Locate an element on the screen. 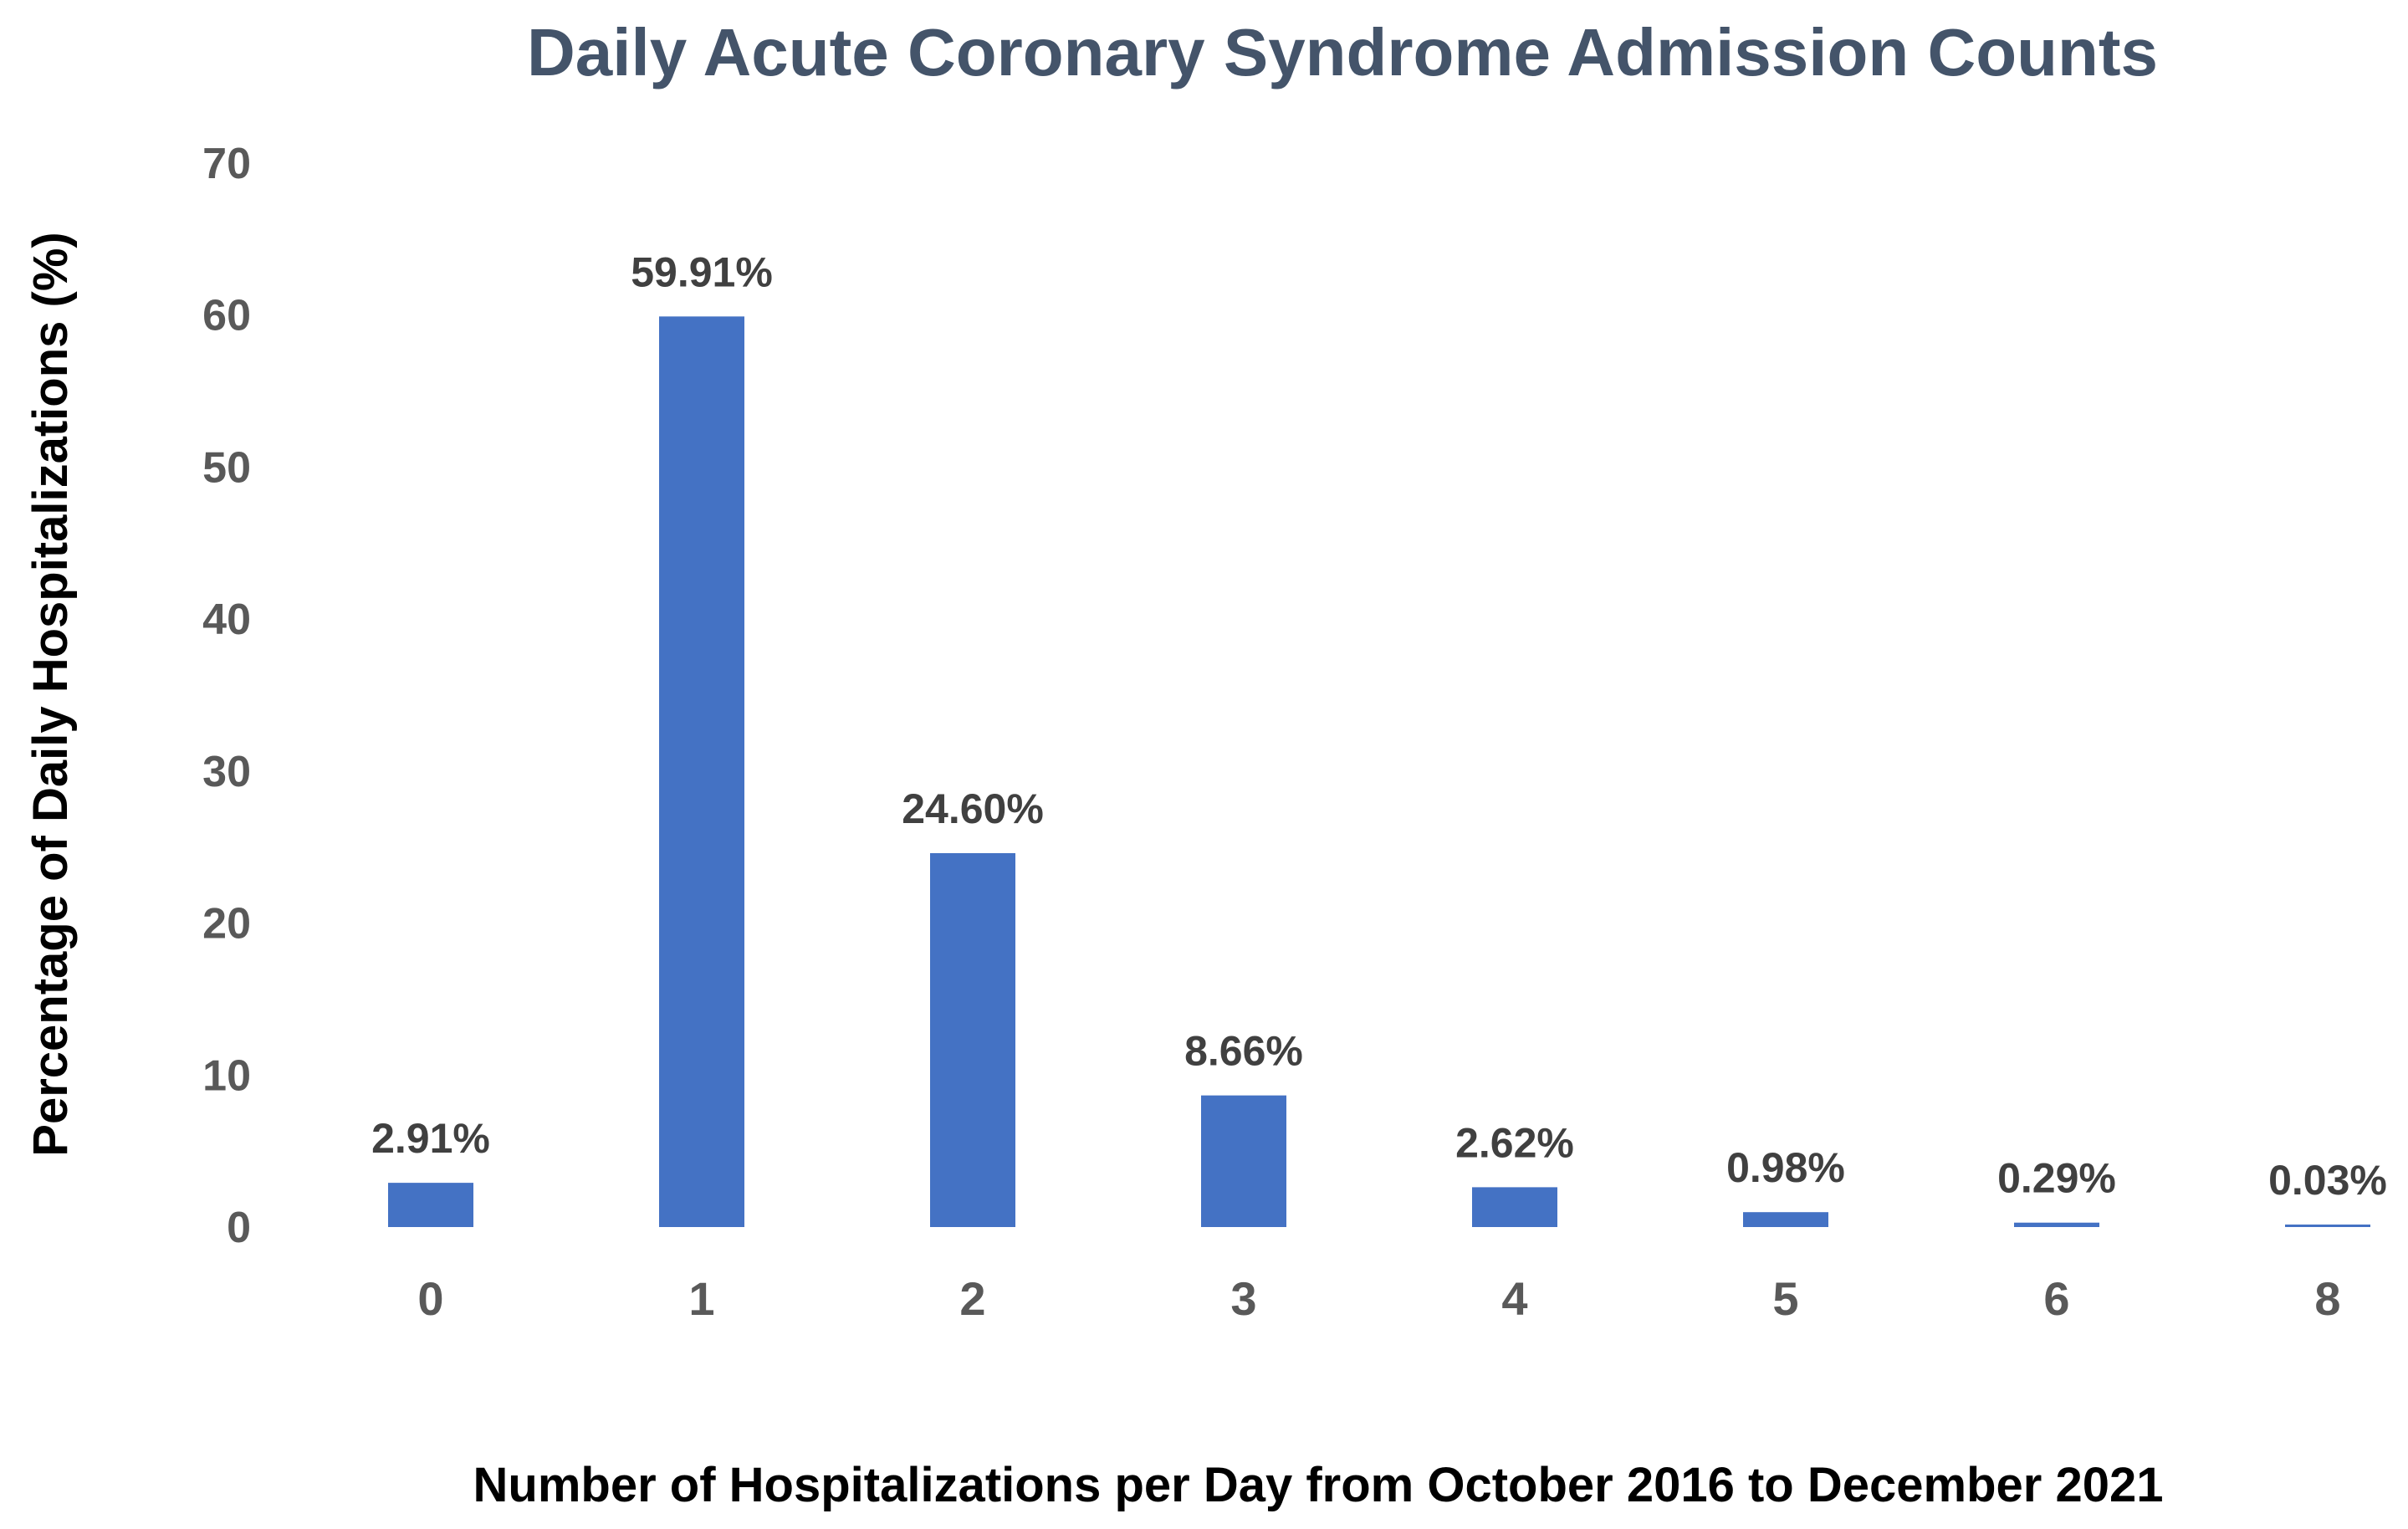  data-label-4: 2.62% is located at coordinates (1514, 1142).